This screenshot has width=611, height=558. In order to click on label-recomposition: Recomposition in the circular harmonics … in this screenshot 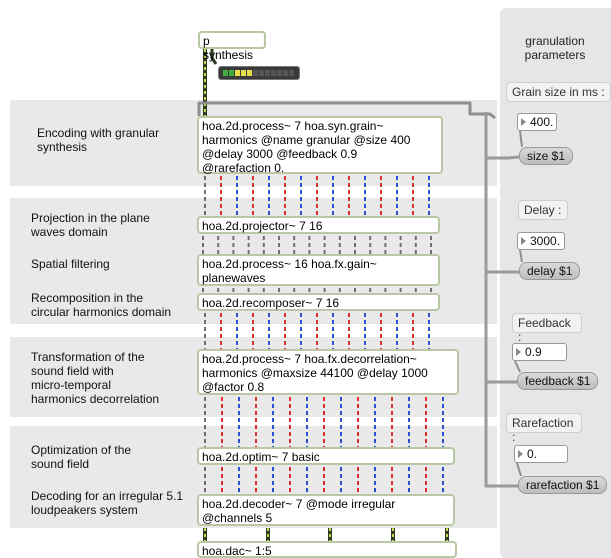, I will do `click(101, 305)`.